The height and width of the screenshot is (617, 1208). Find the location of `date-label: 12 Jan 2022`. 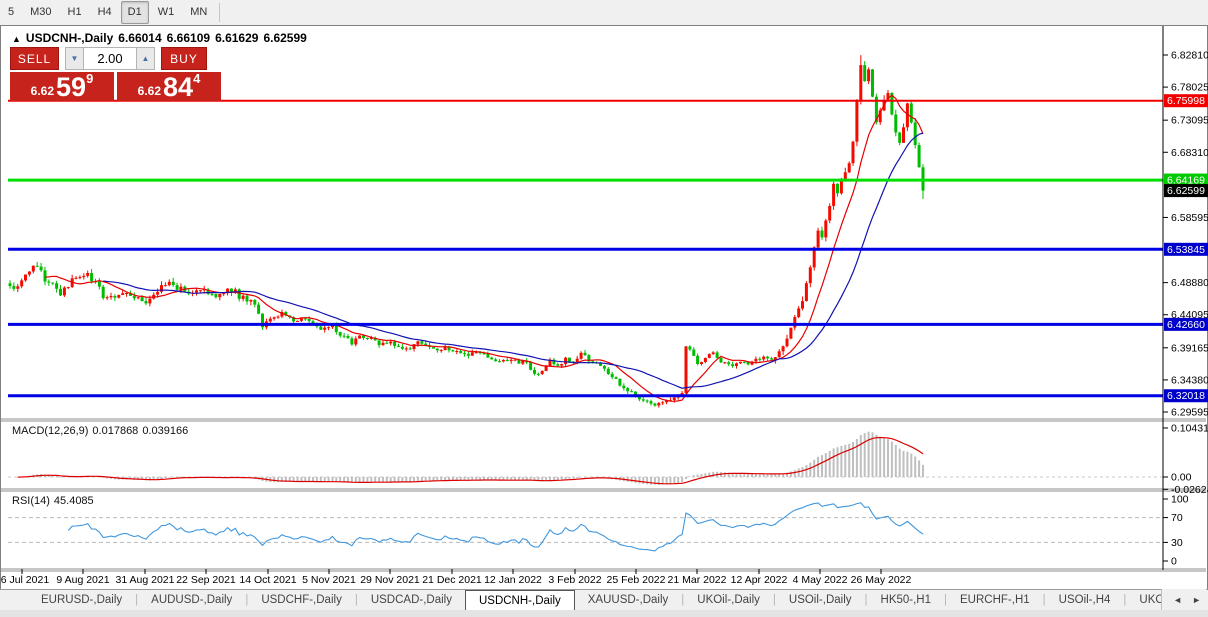

date-label: 12 Jan 2022 is located at coordinates (513, 580).